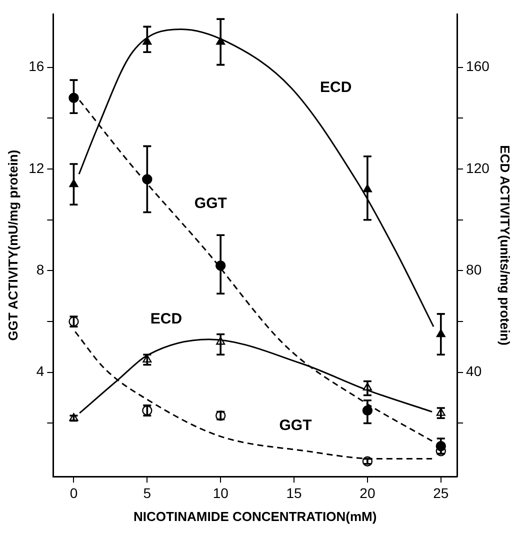 This screenshot has height=533, width=518. I want to click on x-axis-title: NICOTINAMIDE CONCENTRATION(mM), so click(255, 516).